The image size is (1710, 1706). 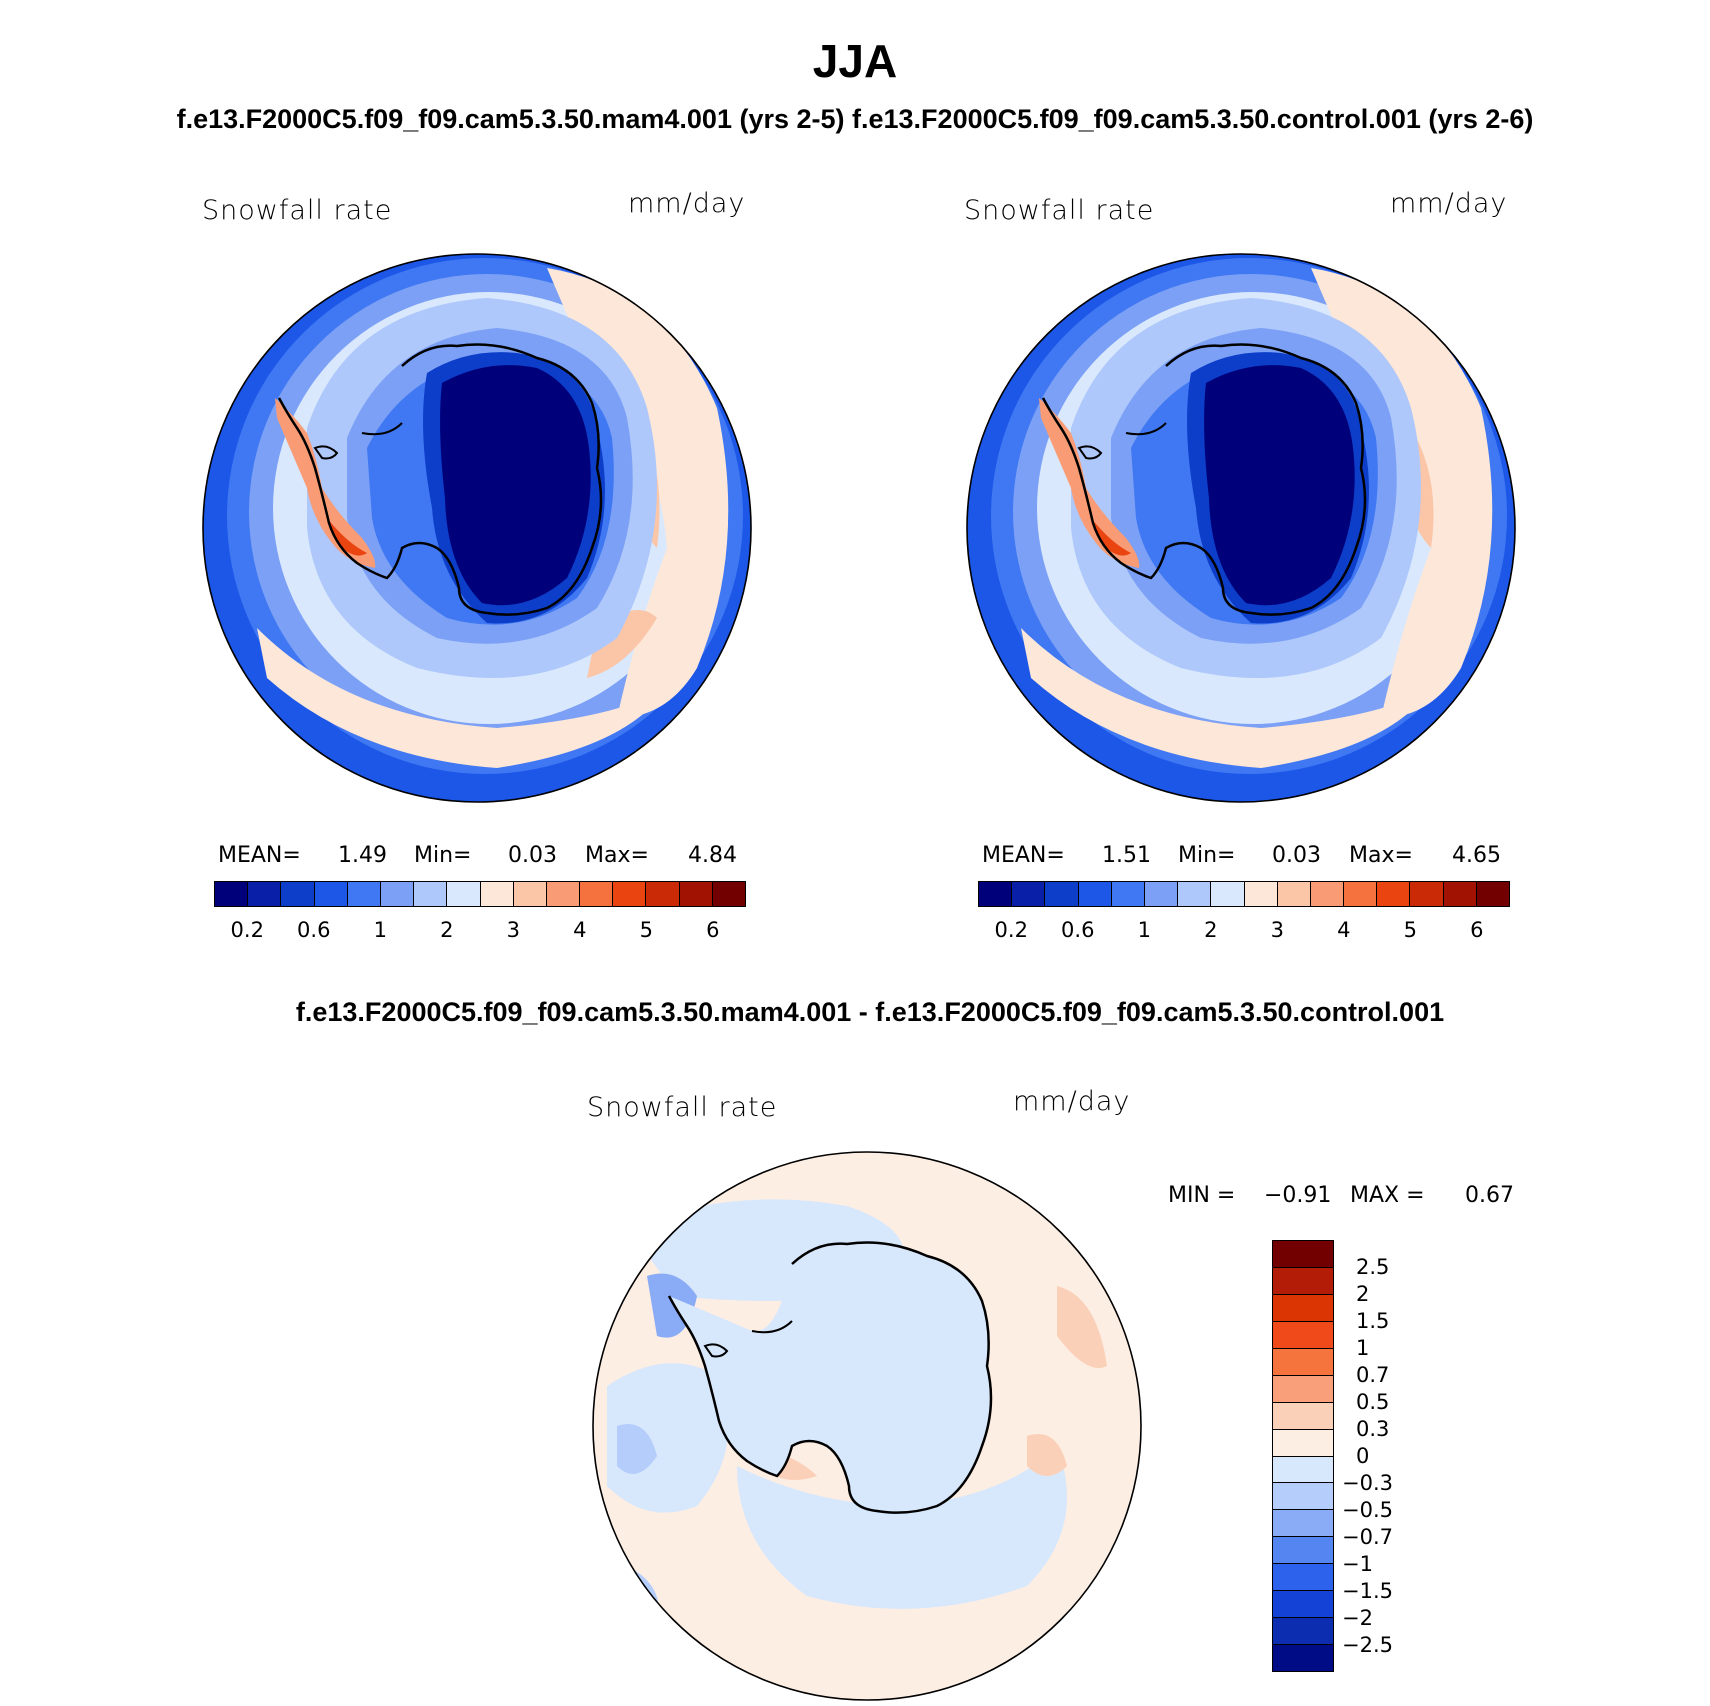 I want to click on panel1-colorbar-ticks: 0.2 0.6 1 2 3 4 5 6, so click(x=480, y=933).